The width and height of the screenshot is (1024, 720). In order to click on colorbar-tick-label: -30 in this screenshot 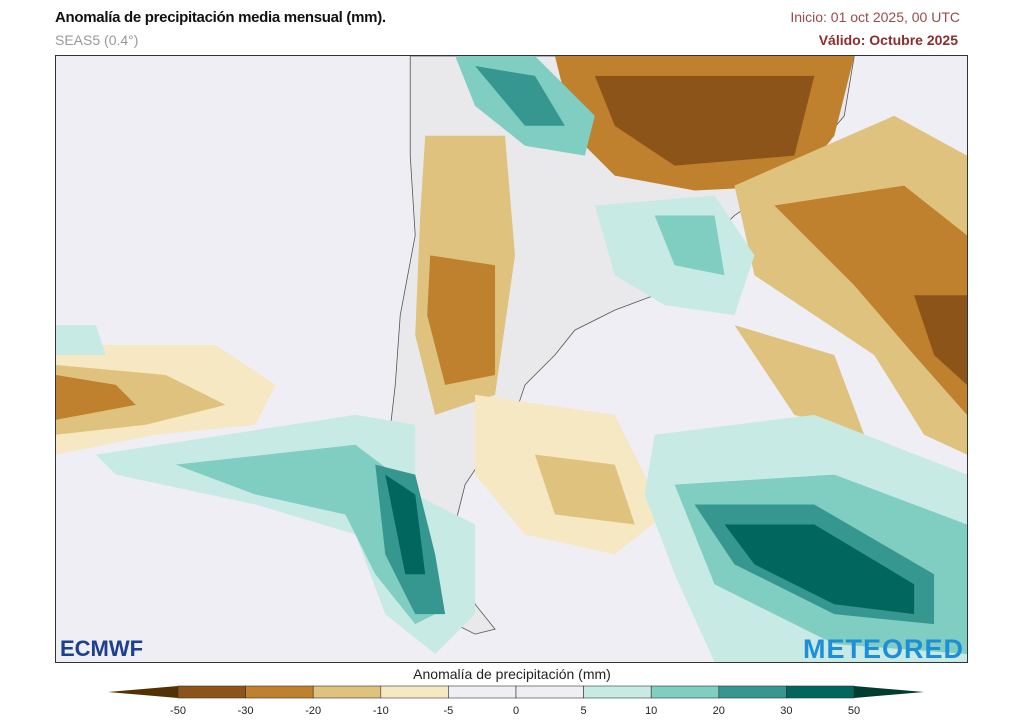, I will do `click(245, 711)`.